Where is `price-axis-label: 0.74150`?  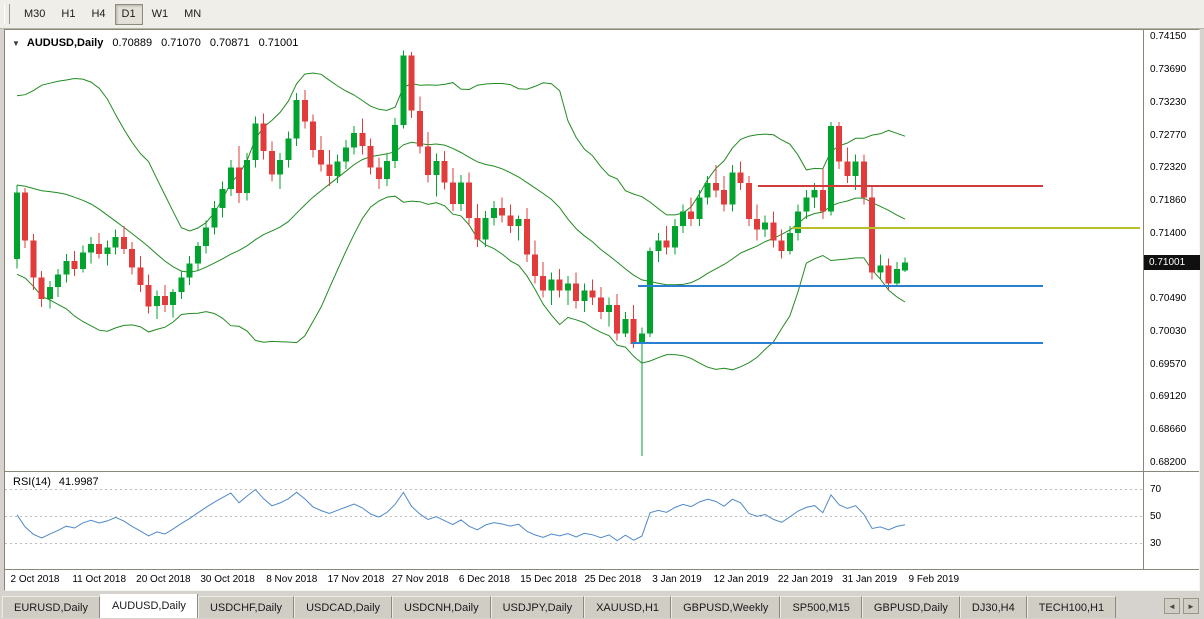 price-axis-label: 0.74150 is located at coordinates (1168, 37).